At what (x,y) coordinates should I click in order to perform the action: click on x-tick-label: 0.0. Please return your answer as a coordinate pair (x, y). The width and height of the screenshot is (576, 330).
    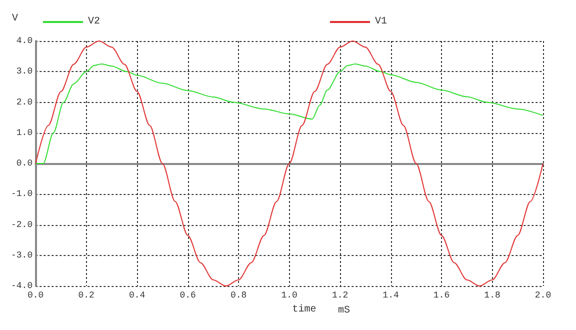
    Looking at the image, I should click on (36, 295).